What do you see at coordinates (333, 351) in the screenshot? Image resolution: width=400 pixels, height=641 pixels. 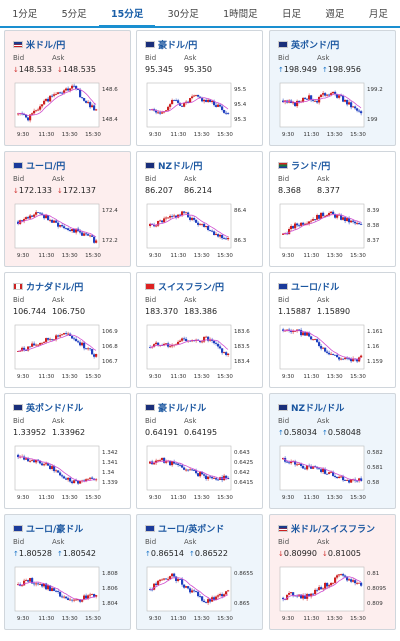 I see `mini-chart: 1.161 1.16 1.159 9:30 11:30 13:30 15:30` at bounding box center [333, 351].